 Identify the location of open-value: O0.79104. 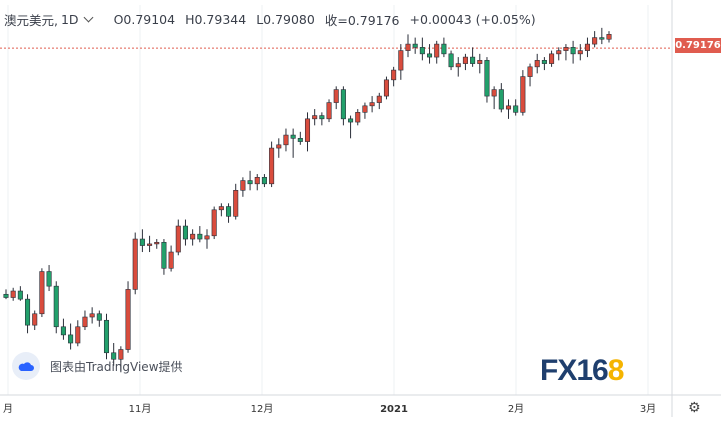
(144, 19).